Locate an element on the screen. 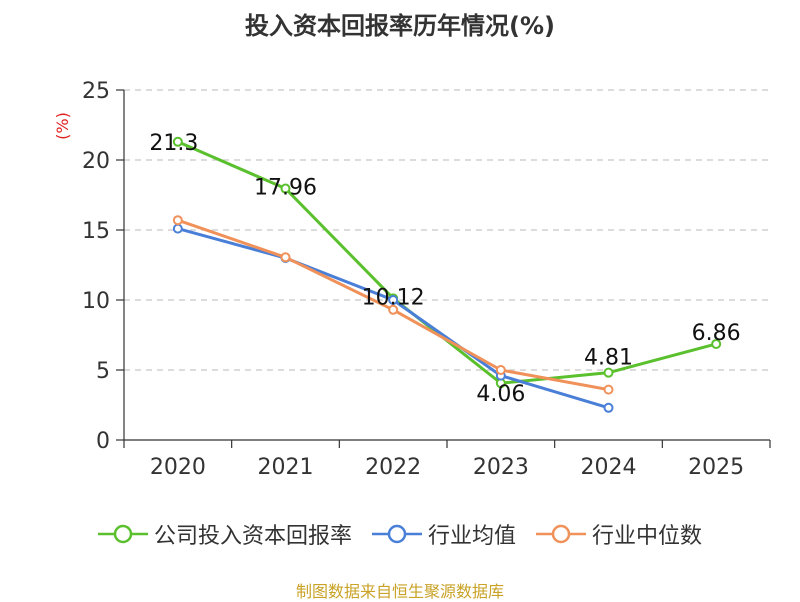 This screenshot has height=602, width=800. x-tick-label-2020: 2020 is located at coordinates (178, 467).